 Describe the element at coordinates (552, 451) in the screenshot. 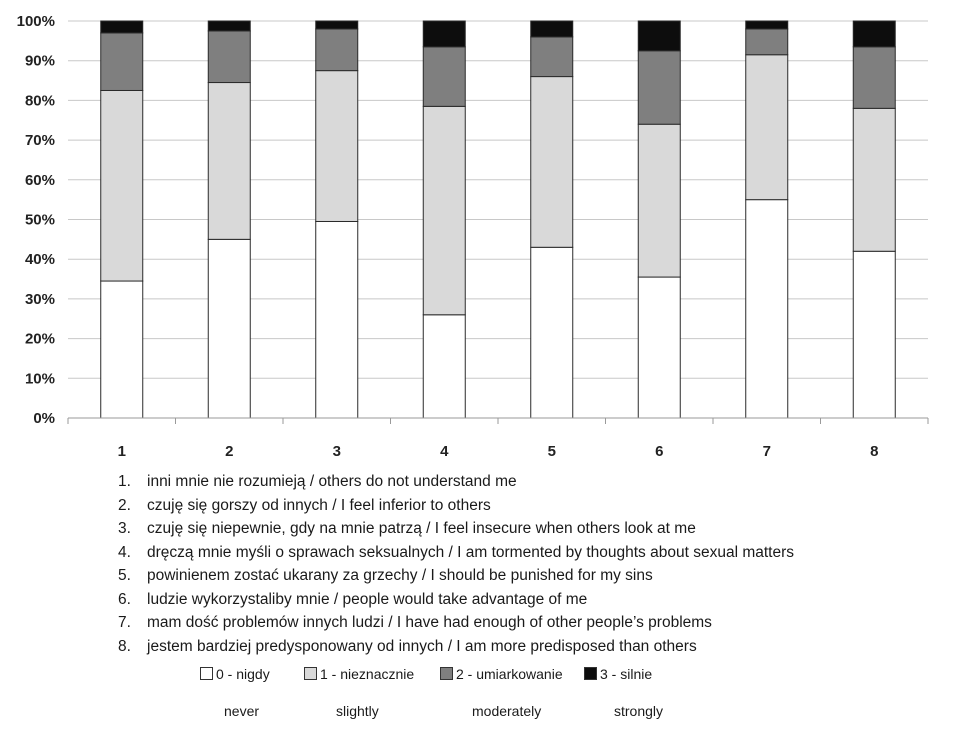

I see `x-tick-label: 5` at that location.